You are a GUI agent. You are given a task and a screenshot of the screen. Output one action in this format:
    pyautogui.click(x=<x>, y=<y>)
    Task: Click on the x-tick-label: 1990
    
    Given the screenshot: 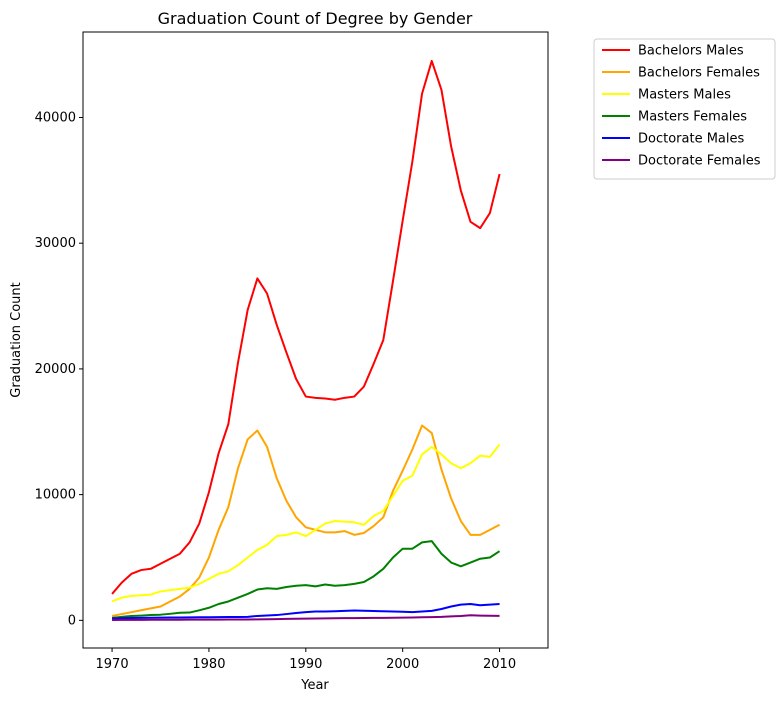 What is the action you would take?
    pyautogui.click(x=305, y=664)
    